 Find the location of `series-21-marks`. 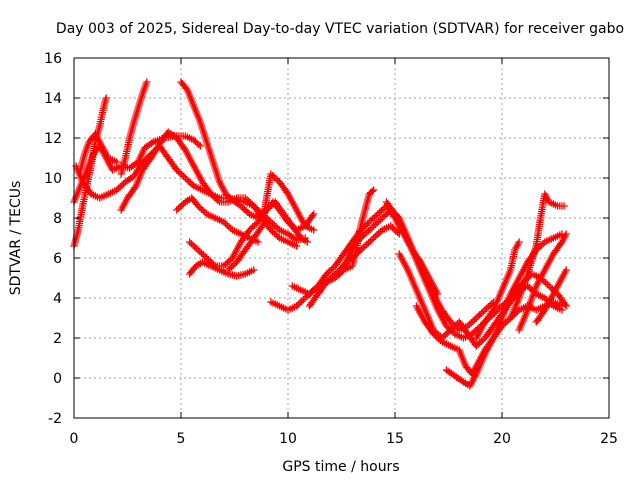

series-21-marks is located at coordinates (537, 256).